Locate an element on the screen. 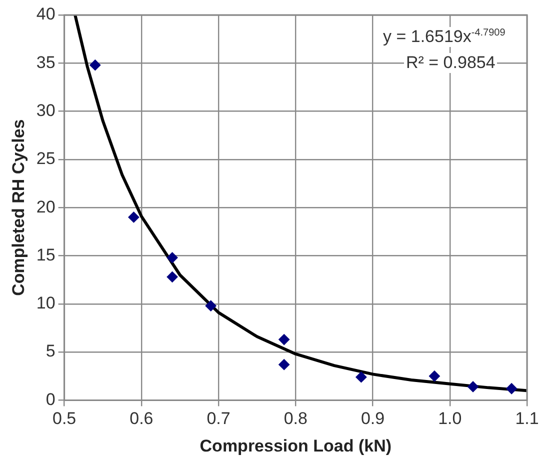  y-tick-label: 0 is located at coordinates (51, 399).